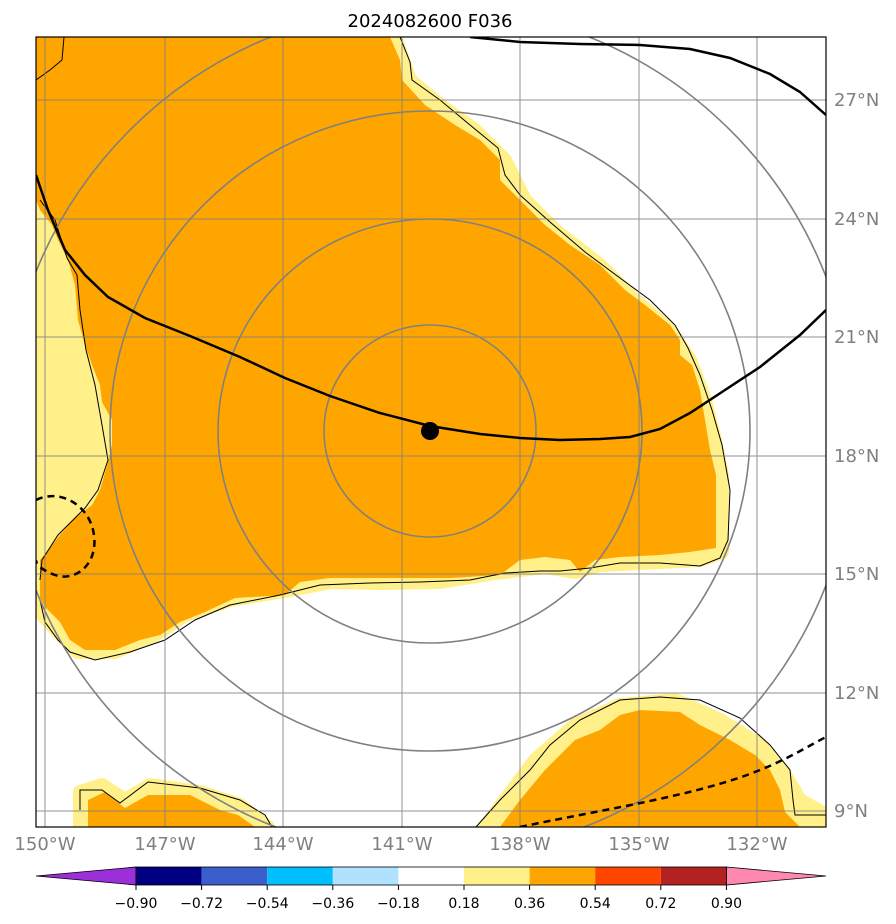  Describe the element at coordinates (463, 904) in the screenshot. I see `colorbar-tick-label: 0.18` at that location.